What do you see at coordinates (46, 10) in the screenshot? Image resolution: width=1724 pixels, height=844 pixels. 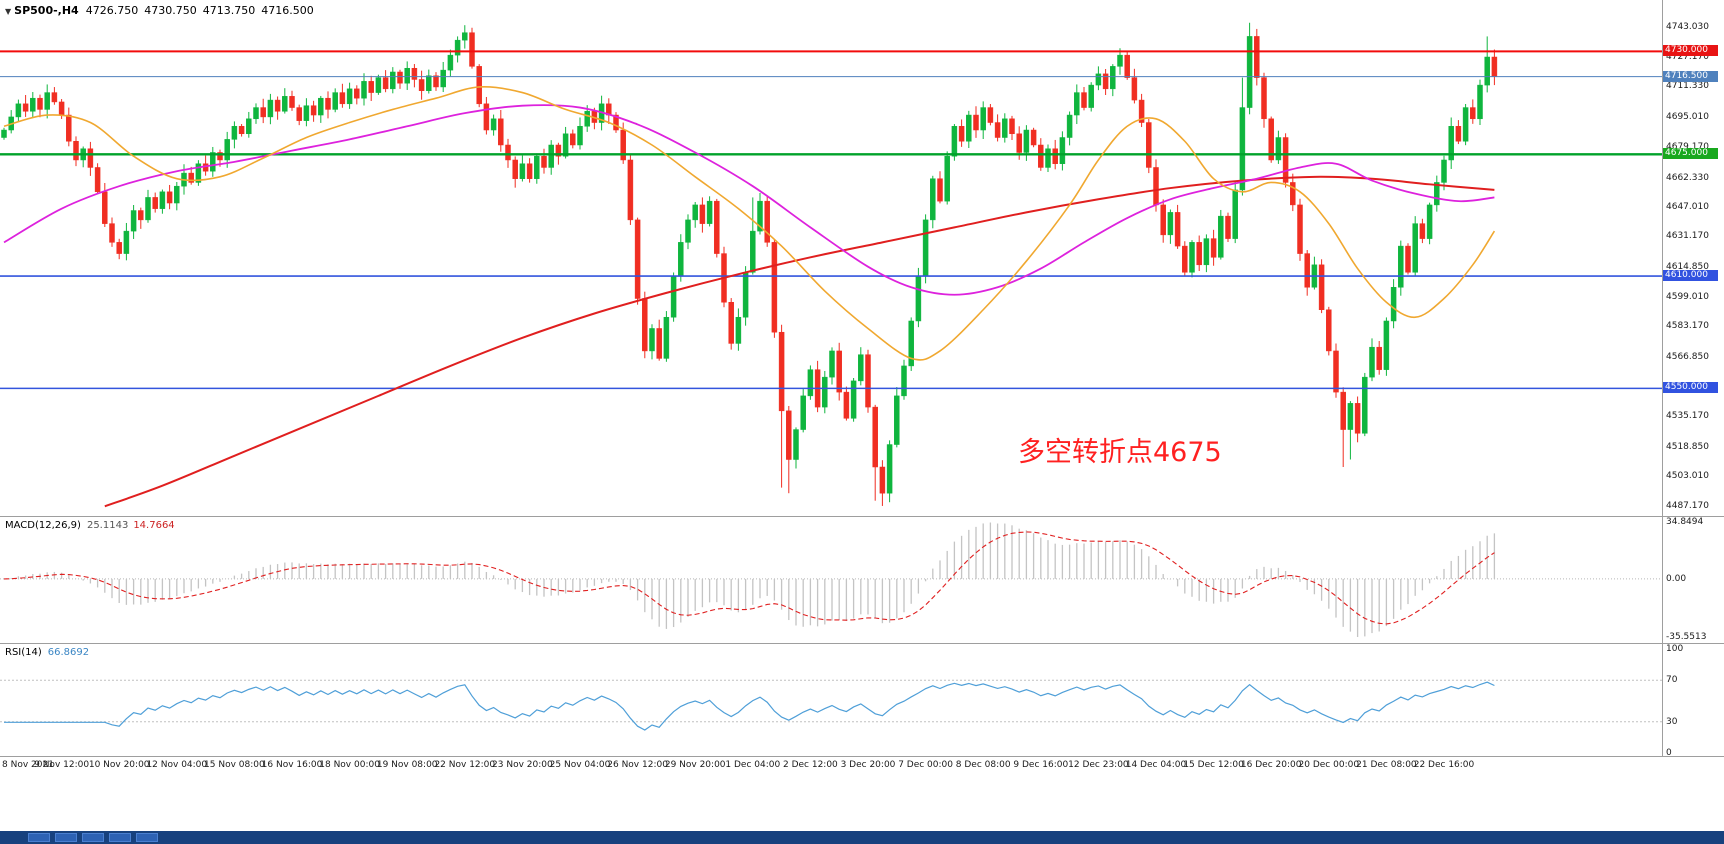 I see `symbol-timeframe-label: SP500-,H4` at bounding box center [46, 10].